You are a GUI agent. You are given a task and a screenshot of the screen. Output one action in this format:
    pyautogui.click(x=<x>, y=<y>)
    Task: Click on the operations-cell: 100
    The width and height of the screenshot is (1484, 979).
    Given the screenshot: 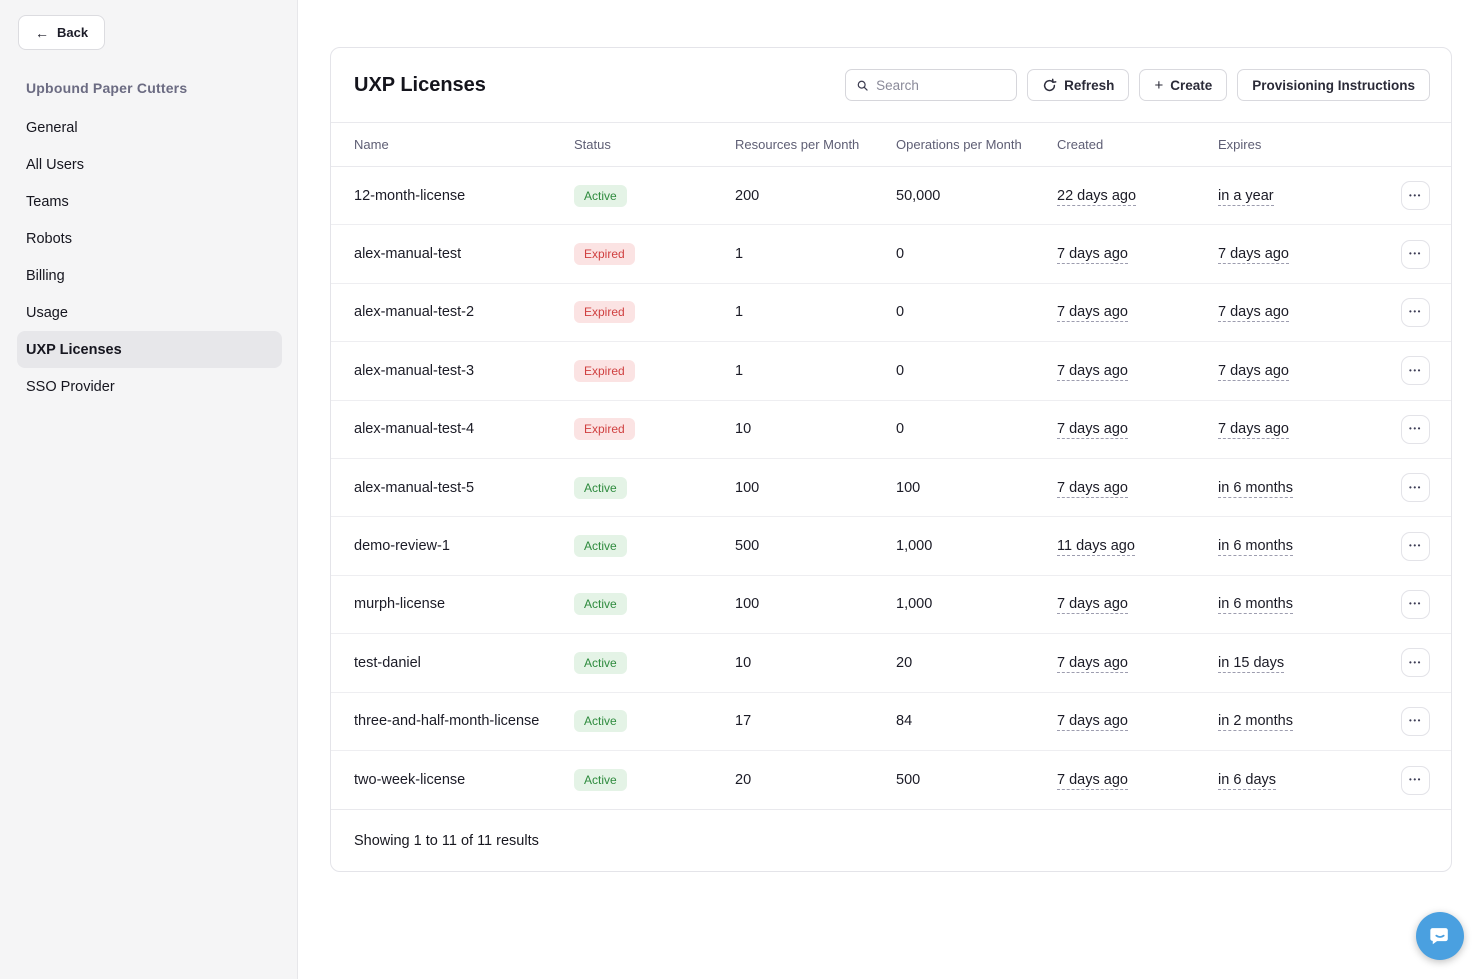 What is the action you would take?
    pyautogui.click(x=908, y=487)
    